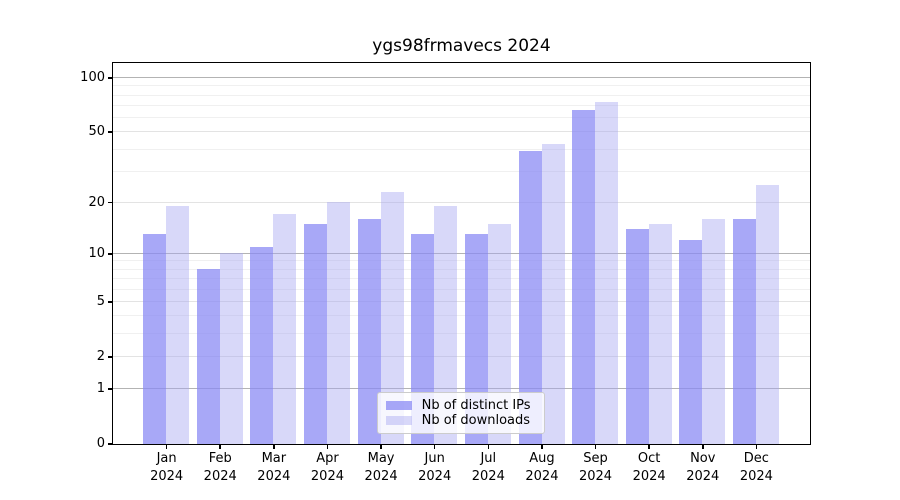 Image resolution: width=900 pixels, height=500 pixels. What do you see at coordinates (392, 317) in the screenshot?
I see `bar-may-downloads` at bounding box center [392, 317].